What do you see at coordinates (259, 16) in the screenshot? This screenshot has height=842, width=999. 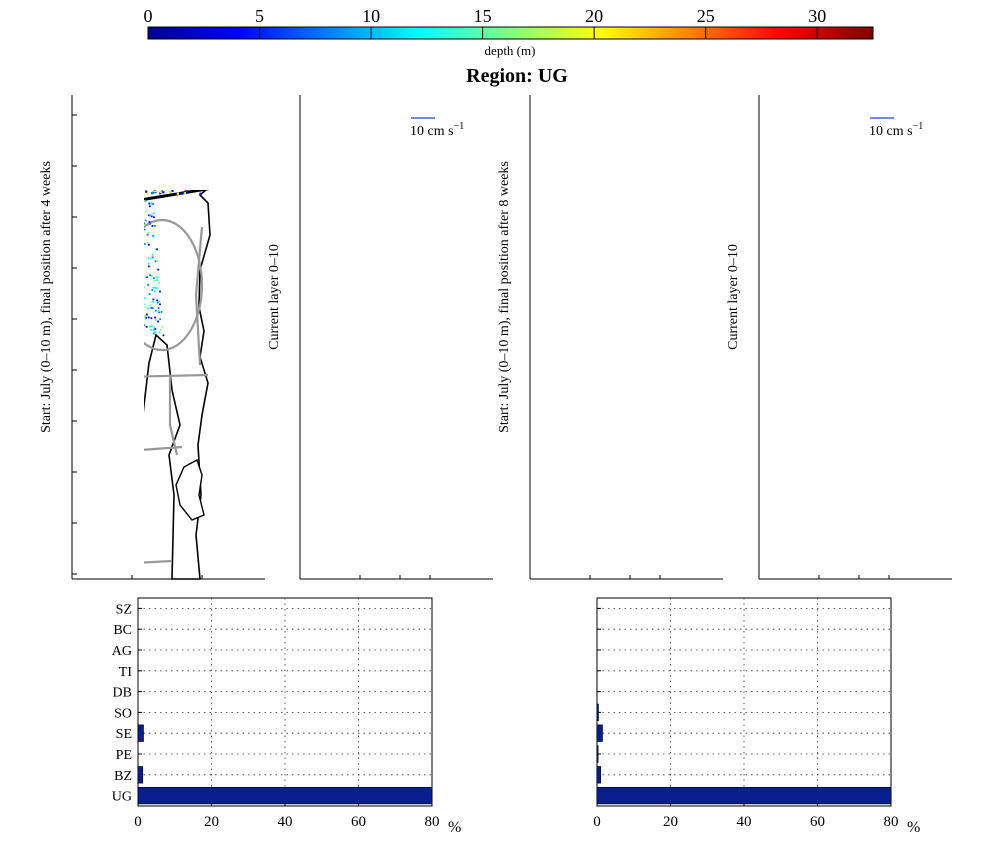 I see `colorbar-tick-label: 5` at bounding box center [259, 16].